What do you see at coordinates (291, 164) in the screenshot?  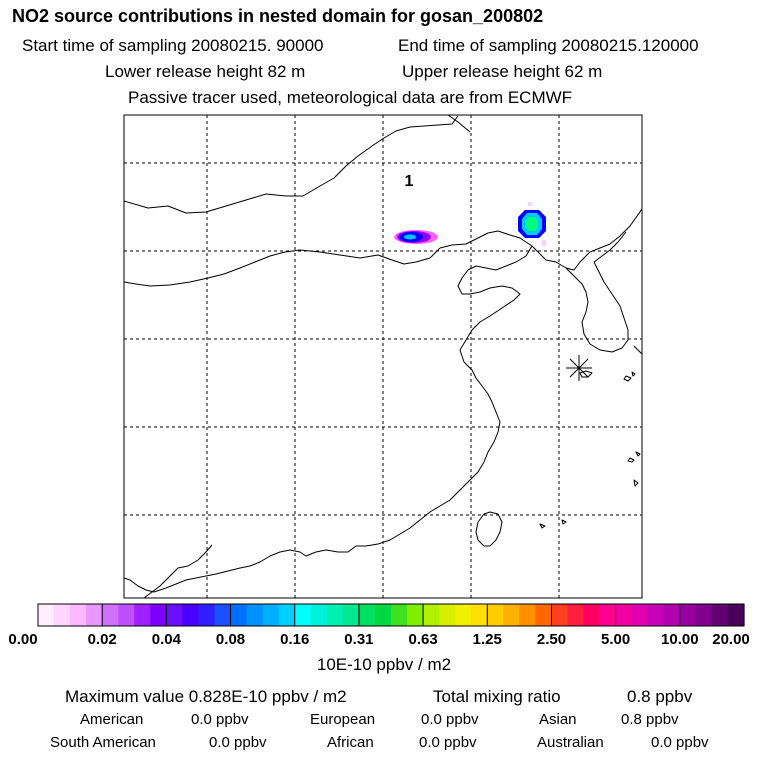 I see `mongolia-border` at bounding box center [291, 164].